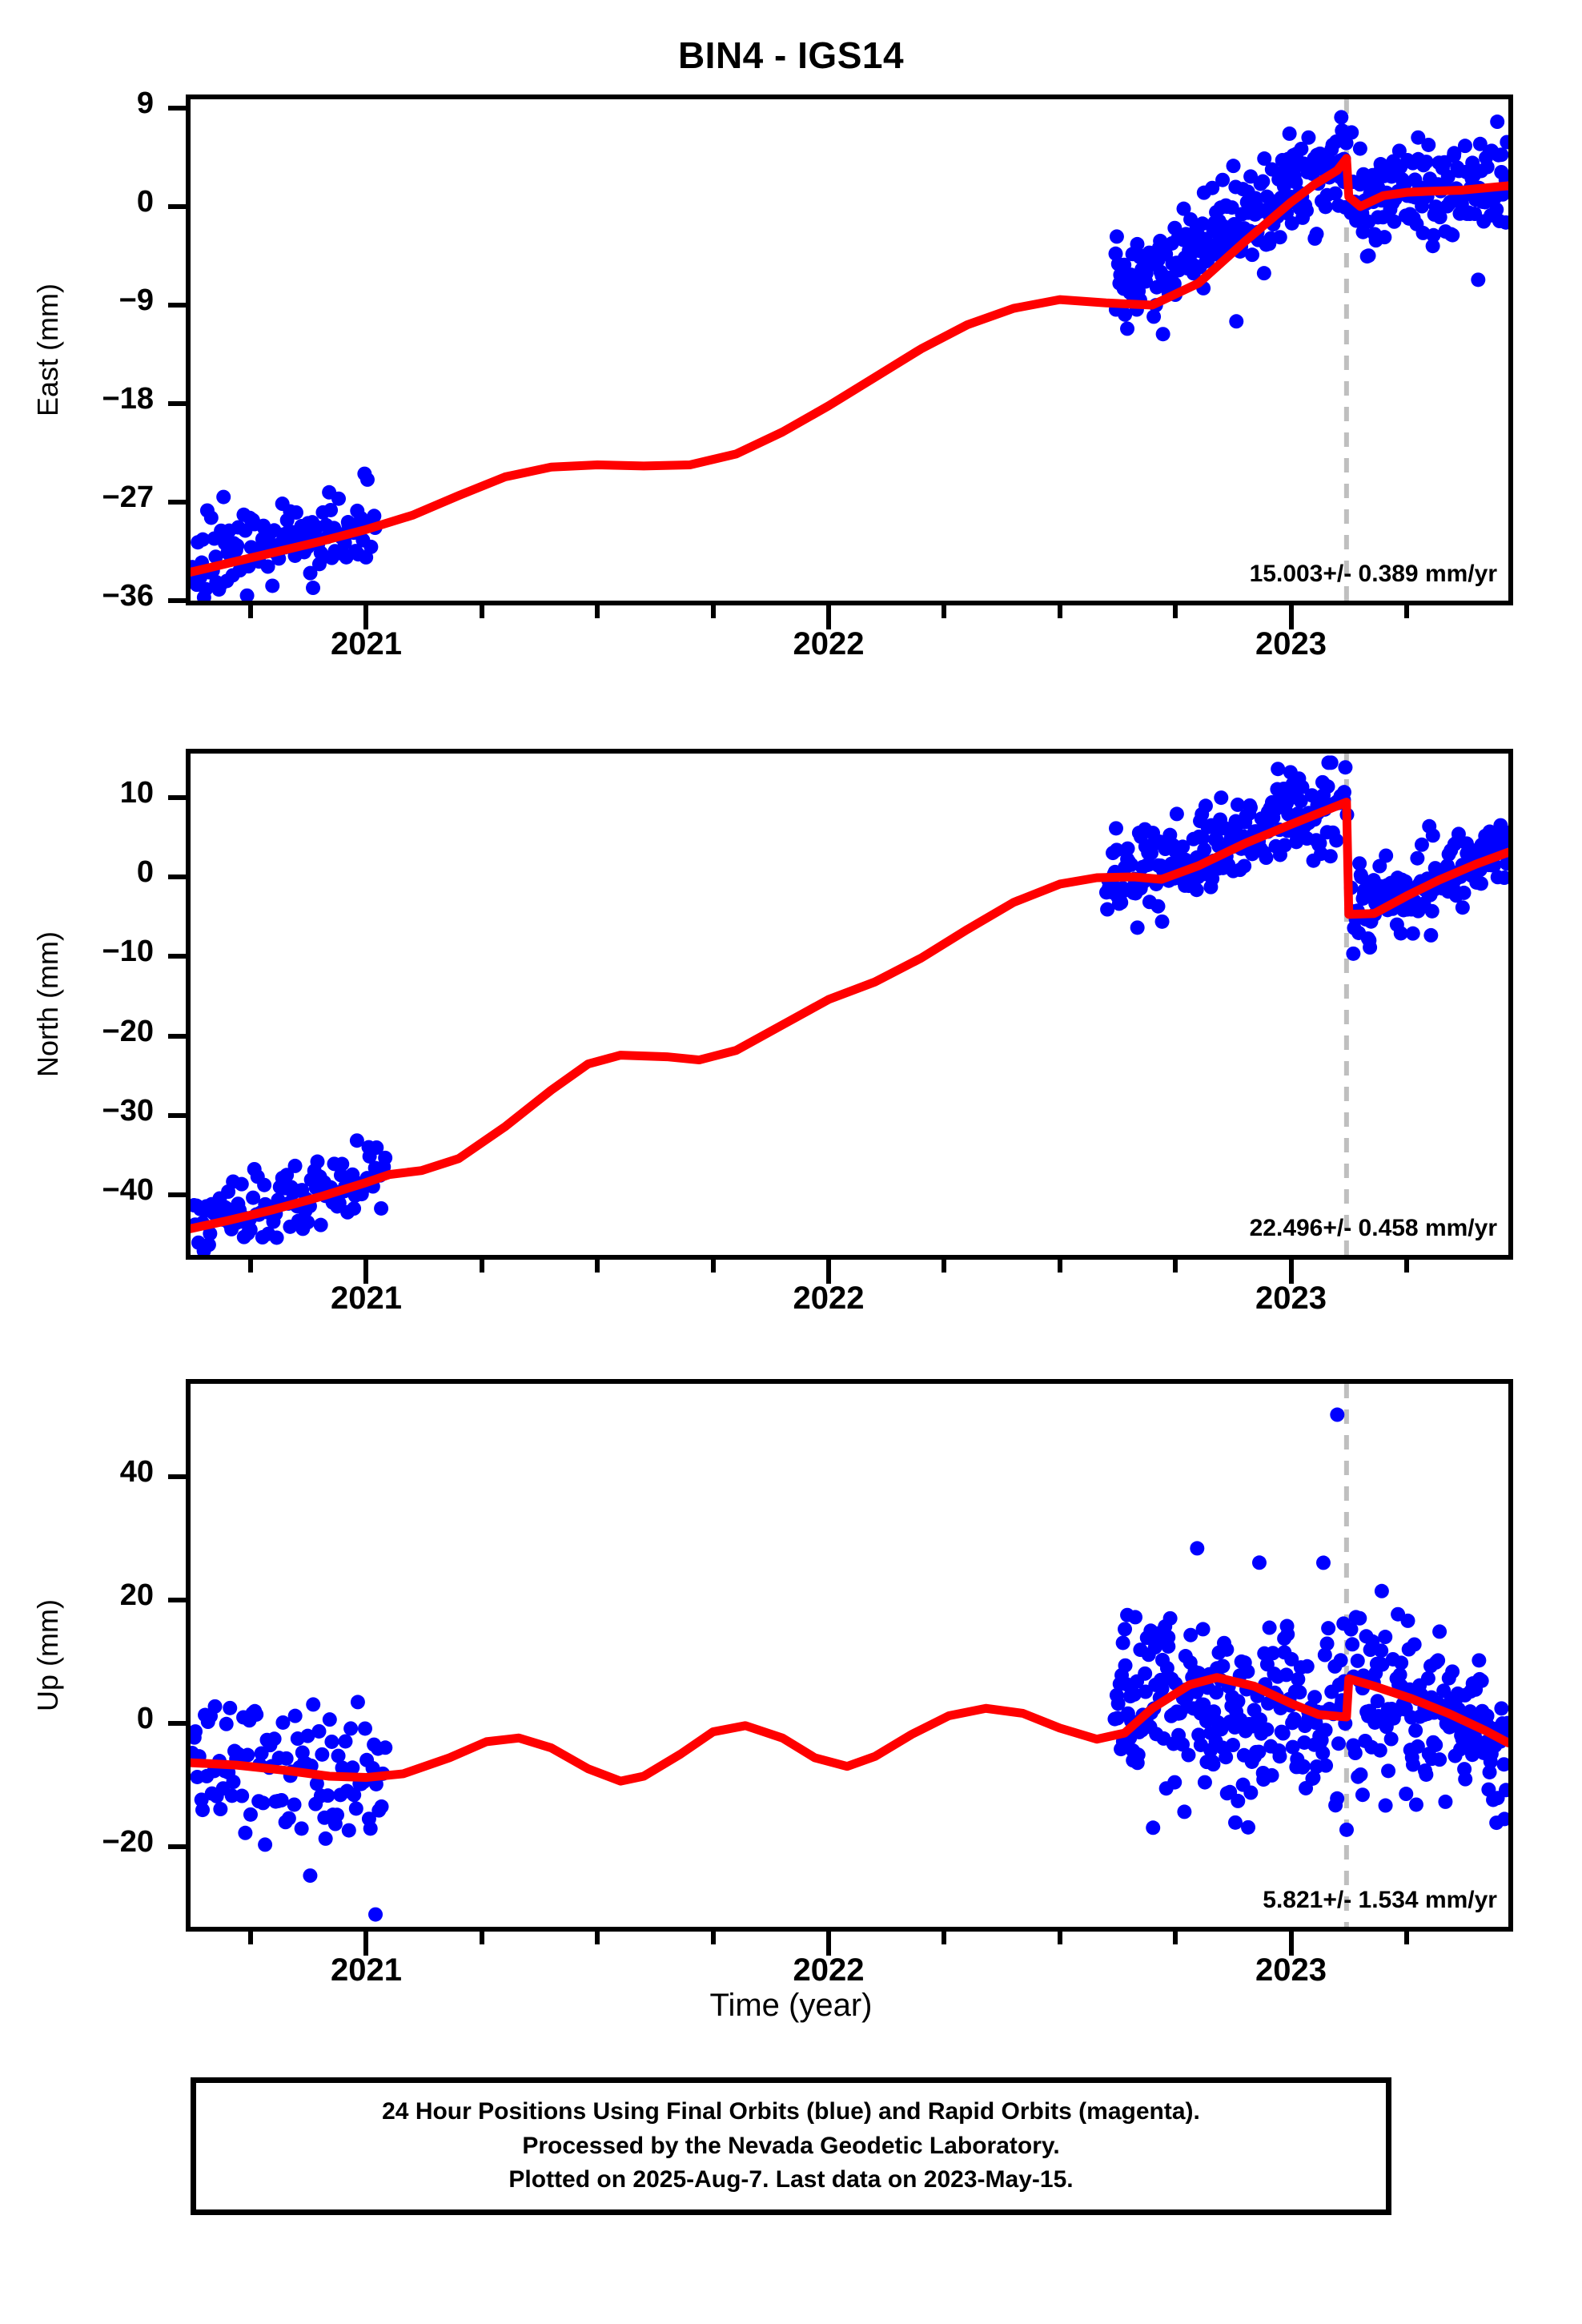  Describe the element at coordinates (137, 1595) in the screenshot. I see `y-tick-label: 20` at that location.